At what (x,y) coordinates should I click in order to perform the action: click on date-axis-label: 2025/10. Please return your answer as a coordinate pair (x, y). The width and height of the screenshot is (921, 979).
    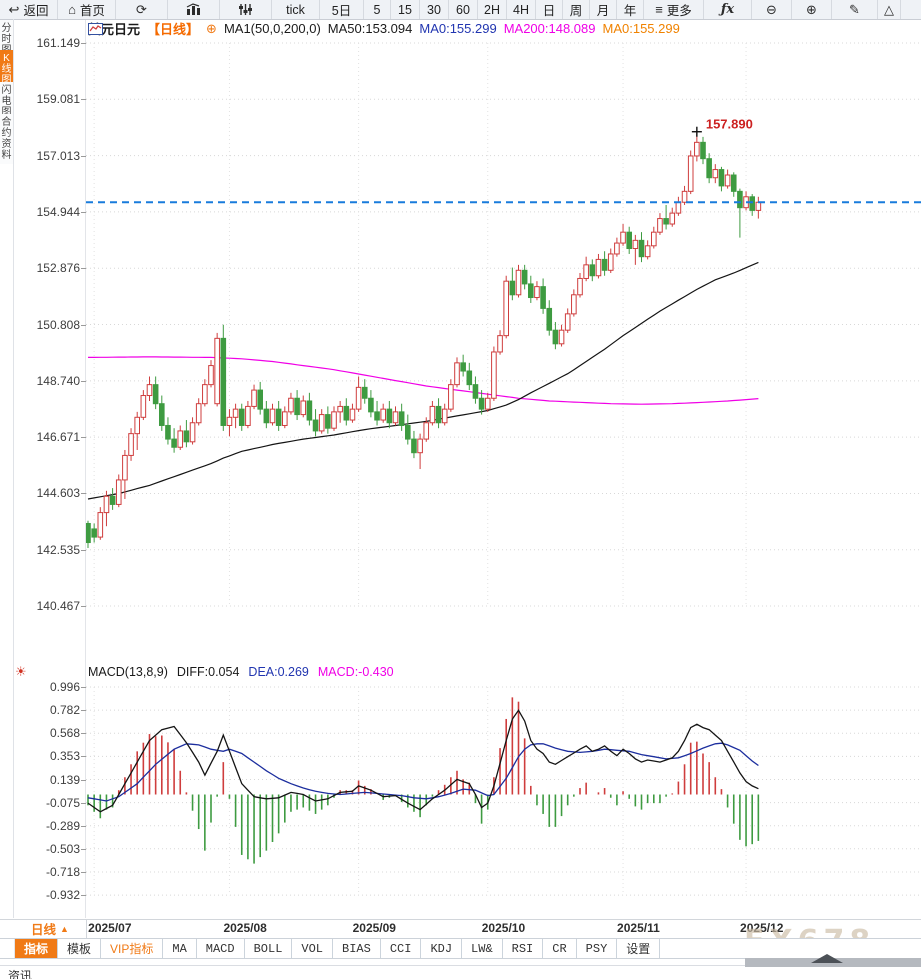
    Looking at the image, I should click on (503, 928).